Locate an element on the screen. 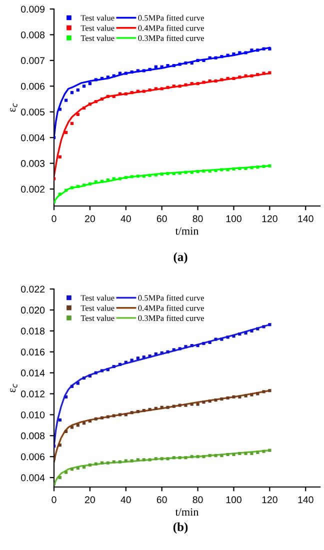 The image size is (324, 550). x-tick-label: 0 is located at coordinates (54, 218).